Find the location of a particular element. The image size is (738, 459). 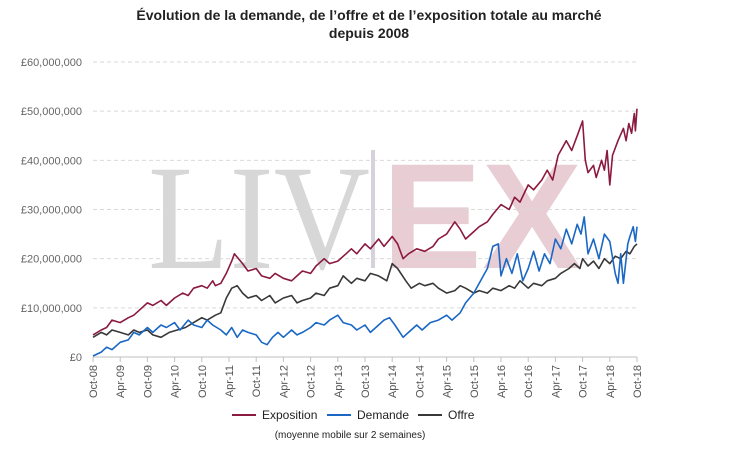

y-tick-label: £30,000,000 is located at coordinates (51, 211).